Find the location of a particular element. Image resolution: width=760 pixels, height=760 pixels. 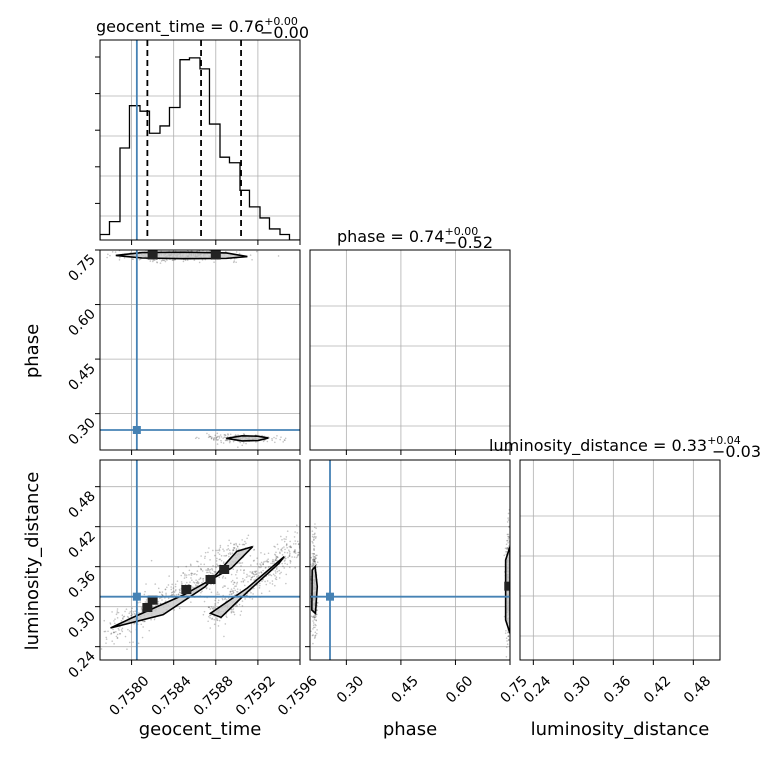

y-axis-label-luminosity-distance: luminosity_distance is located at coordinates (32, 561).